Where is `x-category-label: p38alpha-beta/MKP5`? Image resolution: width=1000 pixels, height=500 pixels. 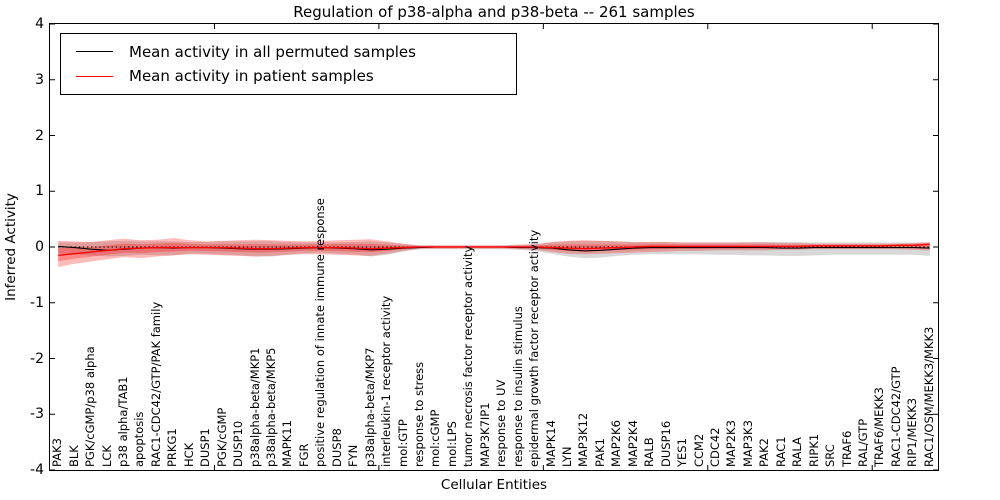
x-category-label: p38alpha-beta/MKP5 is located at coordinates (271, 407).